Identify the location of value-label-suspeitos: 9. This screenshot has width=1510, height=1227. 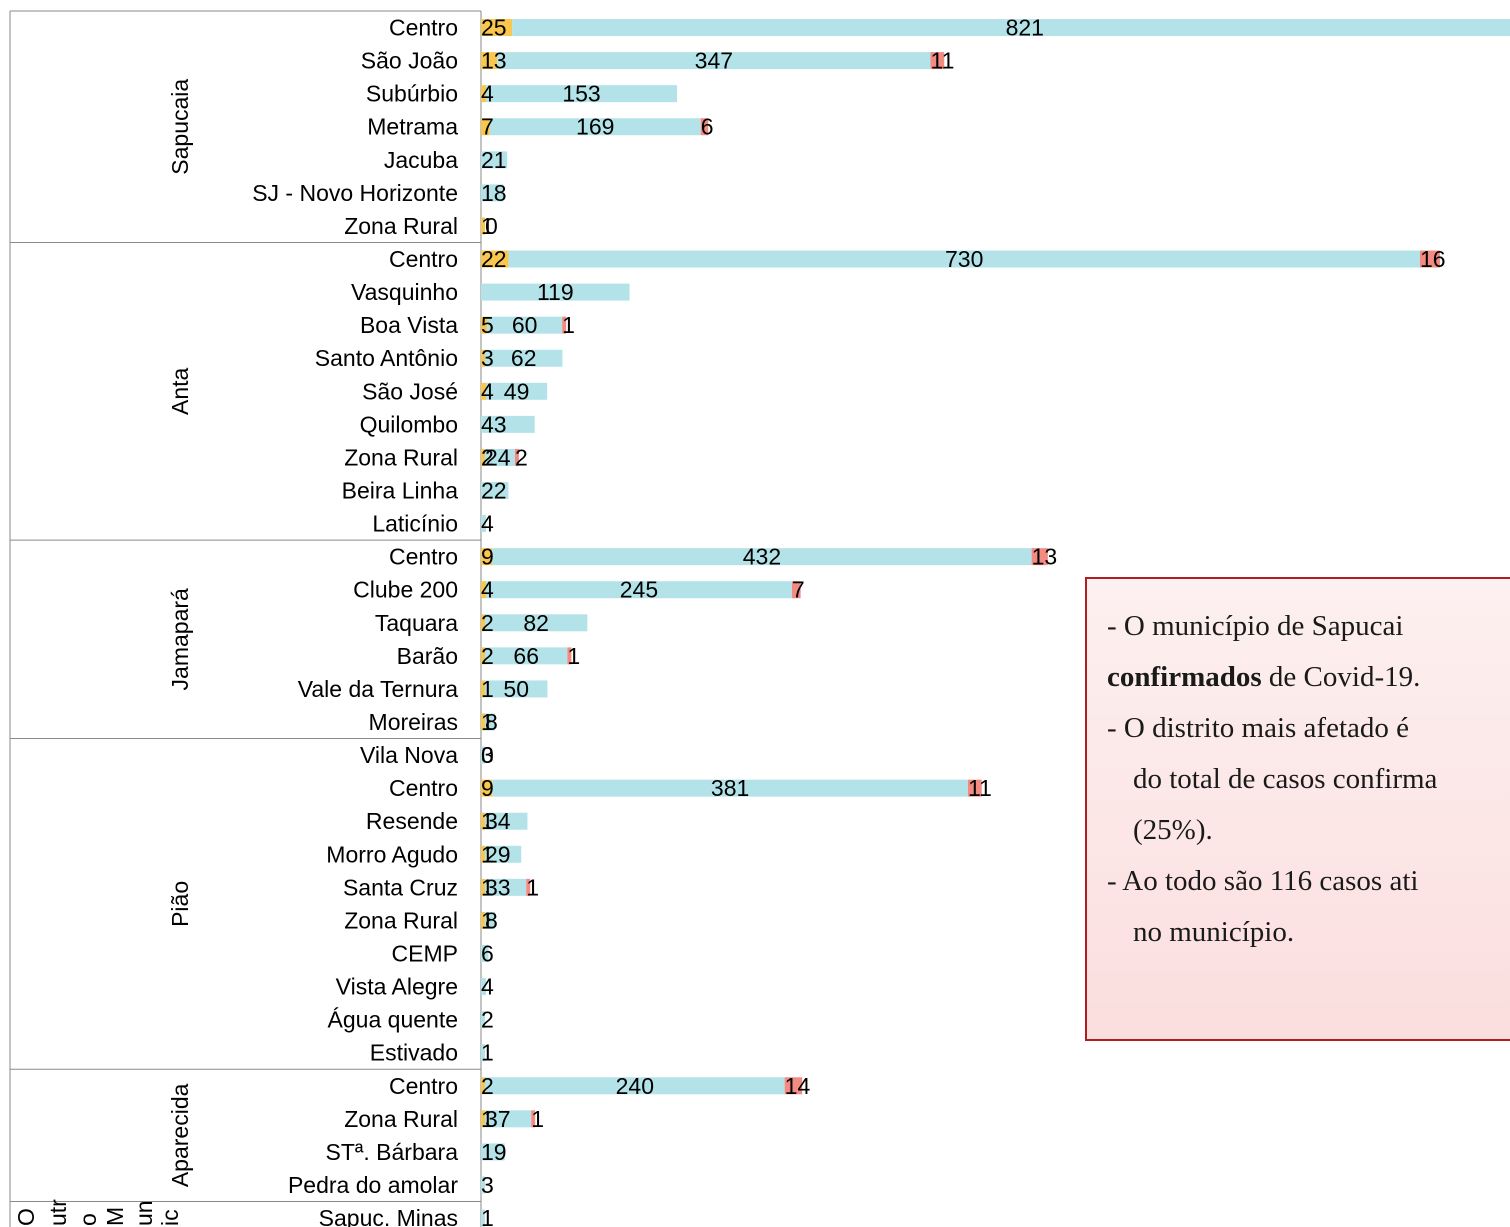
(487, 557).